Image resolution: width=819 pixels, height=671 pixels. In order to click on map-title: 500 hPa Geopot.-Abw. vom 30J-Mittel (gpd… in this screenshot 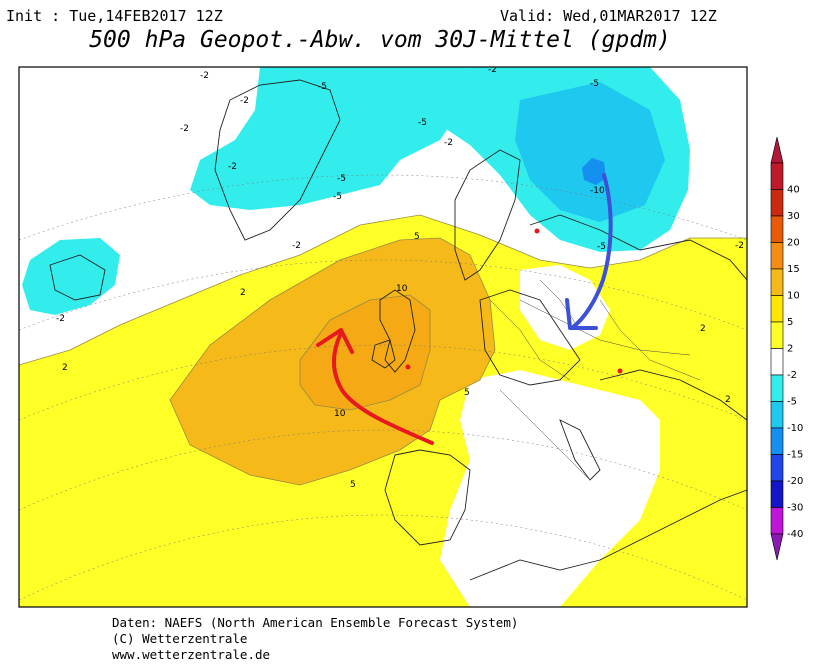, I will do `click(380, 40)`.